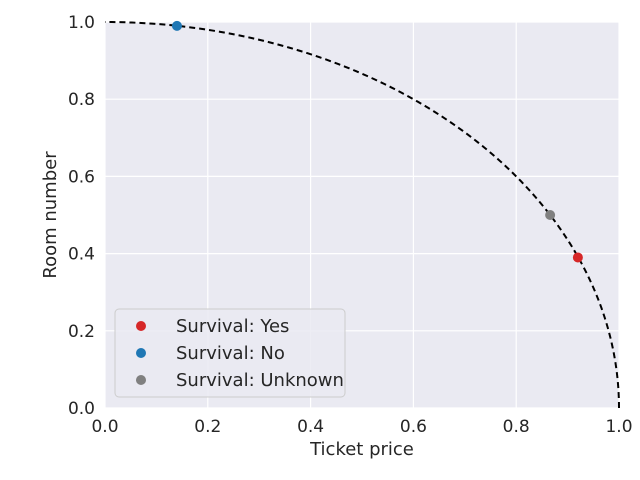 This screenshot has width=640, height=480. Describe the element at coordinates (81, 177) in the screenshot. I see `y-tick-label: 0.6` at that location.